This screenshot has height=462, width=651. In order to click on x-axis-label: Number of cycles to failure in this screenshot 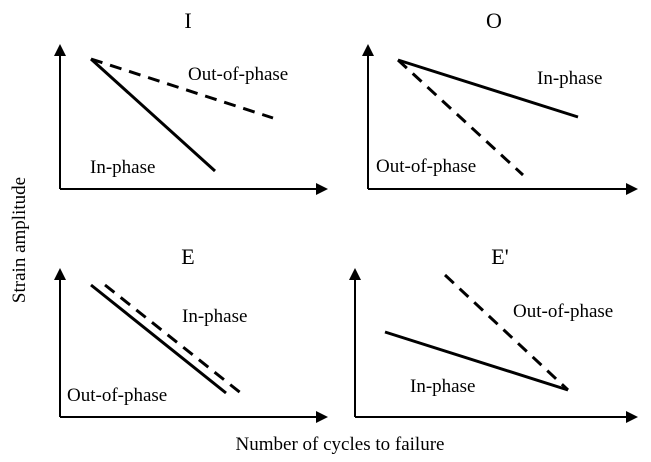, I will do `click(340, 444)`.